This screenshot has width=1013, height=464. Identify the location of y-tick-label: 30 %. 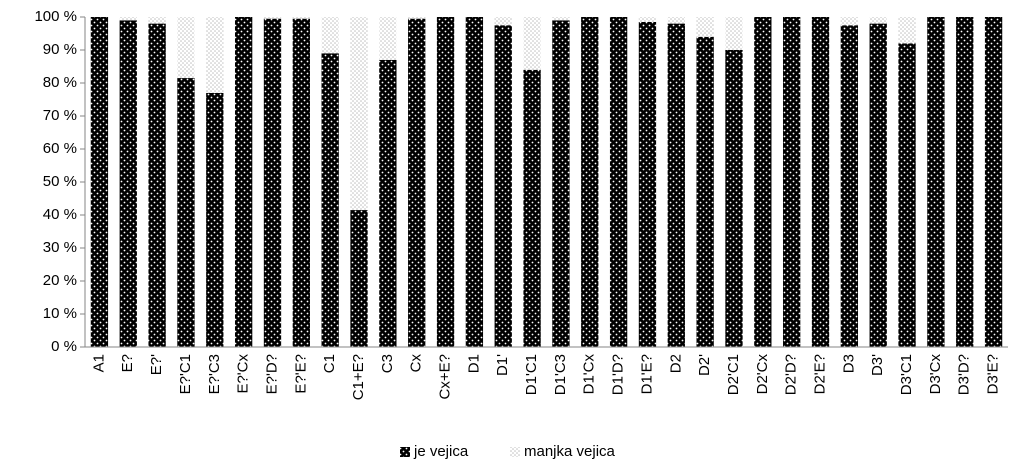
(60, 247).